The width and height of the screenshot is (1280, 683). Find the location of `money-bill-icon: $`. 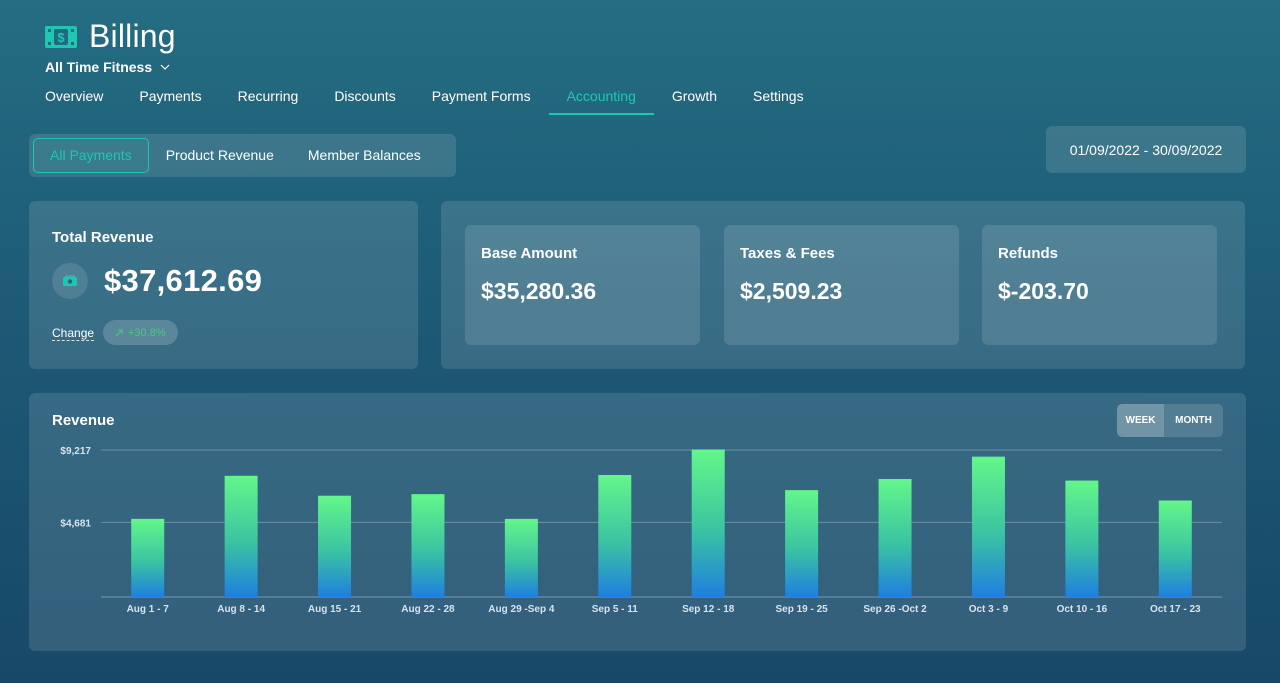

money-bill-icon: $ is located at coordinates (61, 36).